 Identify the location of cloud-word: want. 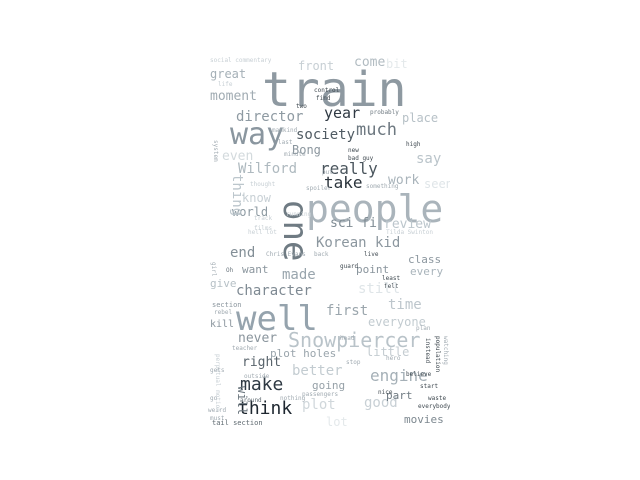
(255, 269).